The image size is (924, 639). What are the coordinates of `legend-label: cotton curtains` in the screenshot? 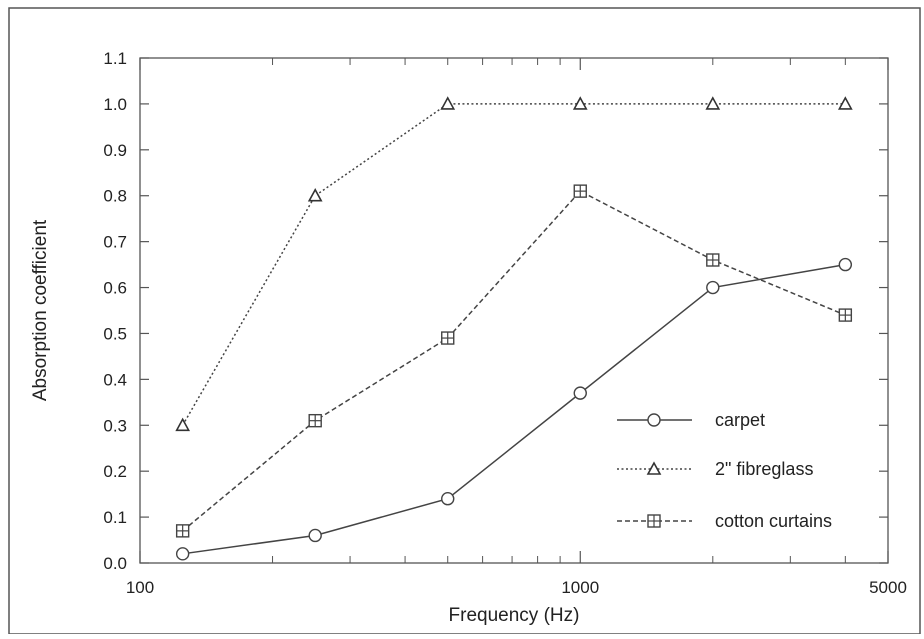 It's located at (773, 521).